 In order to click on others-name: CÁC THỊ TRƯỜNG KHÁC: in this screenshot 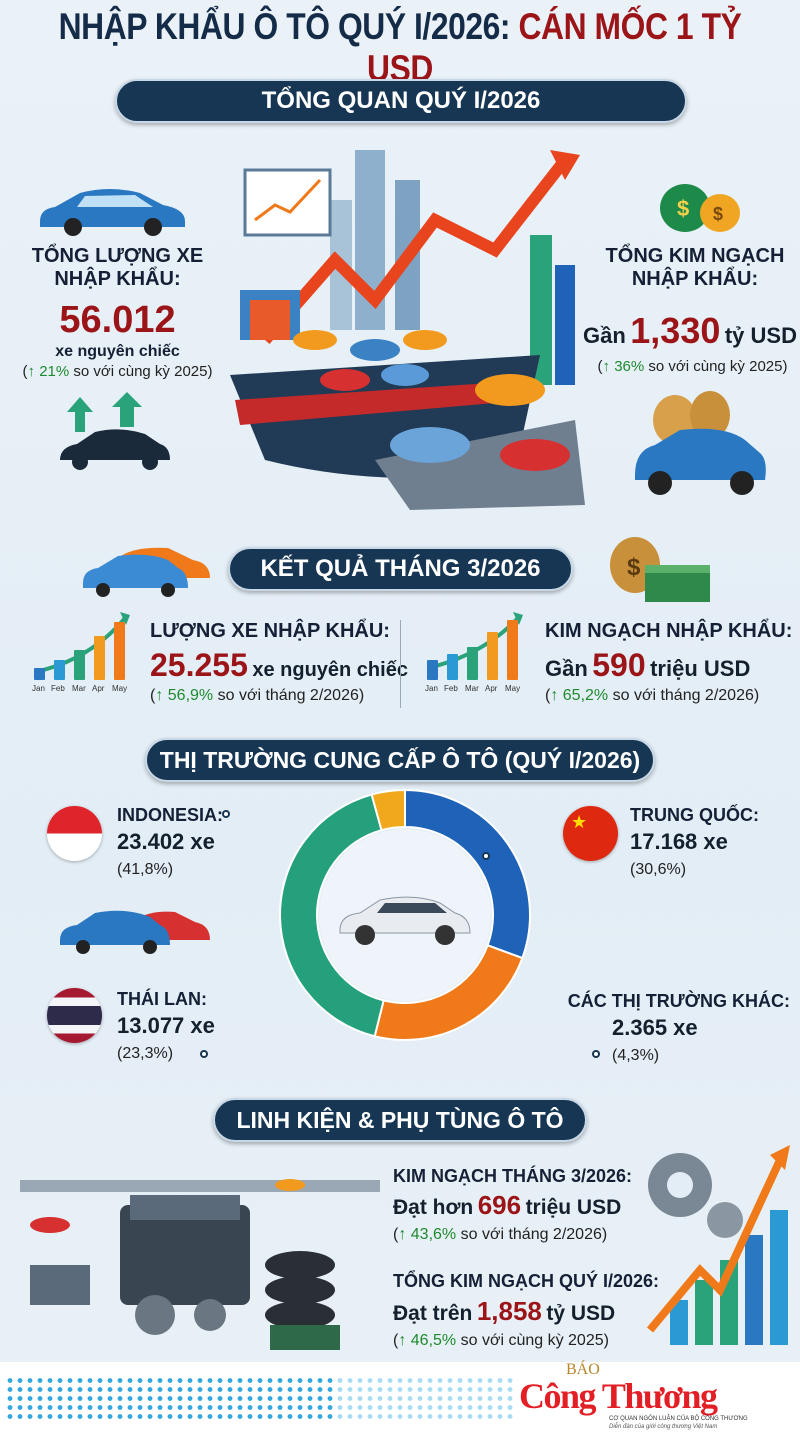, I will do `click(678, 1001)`.